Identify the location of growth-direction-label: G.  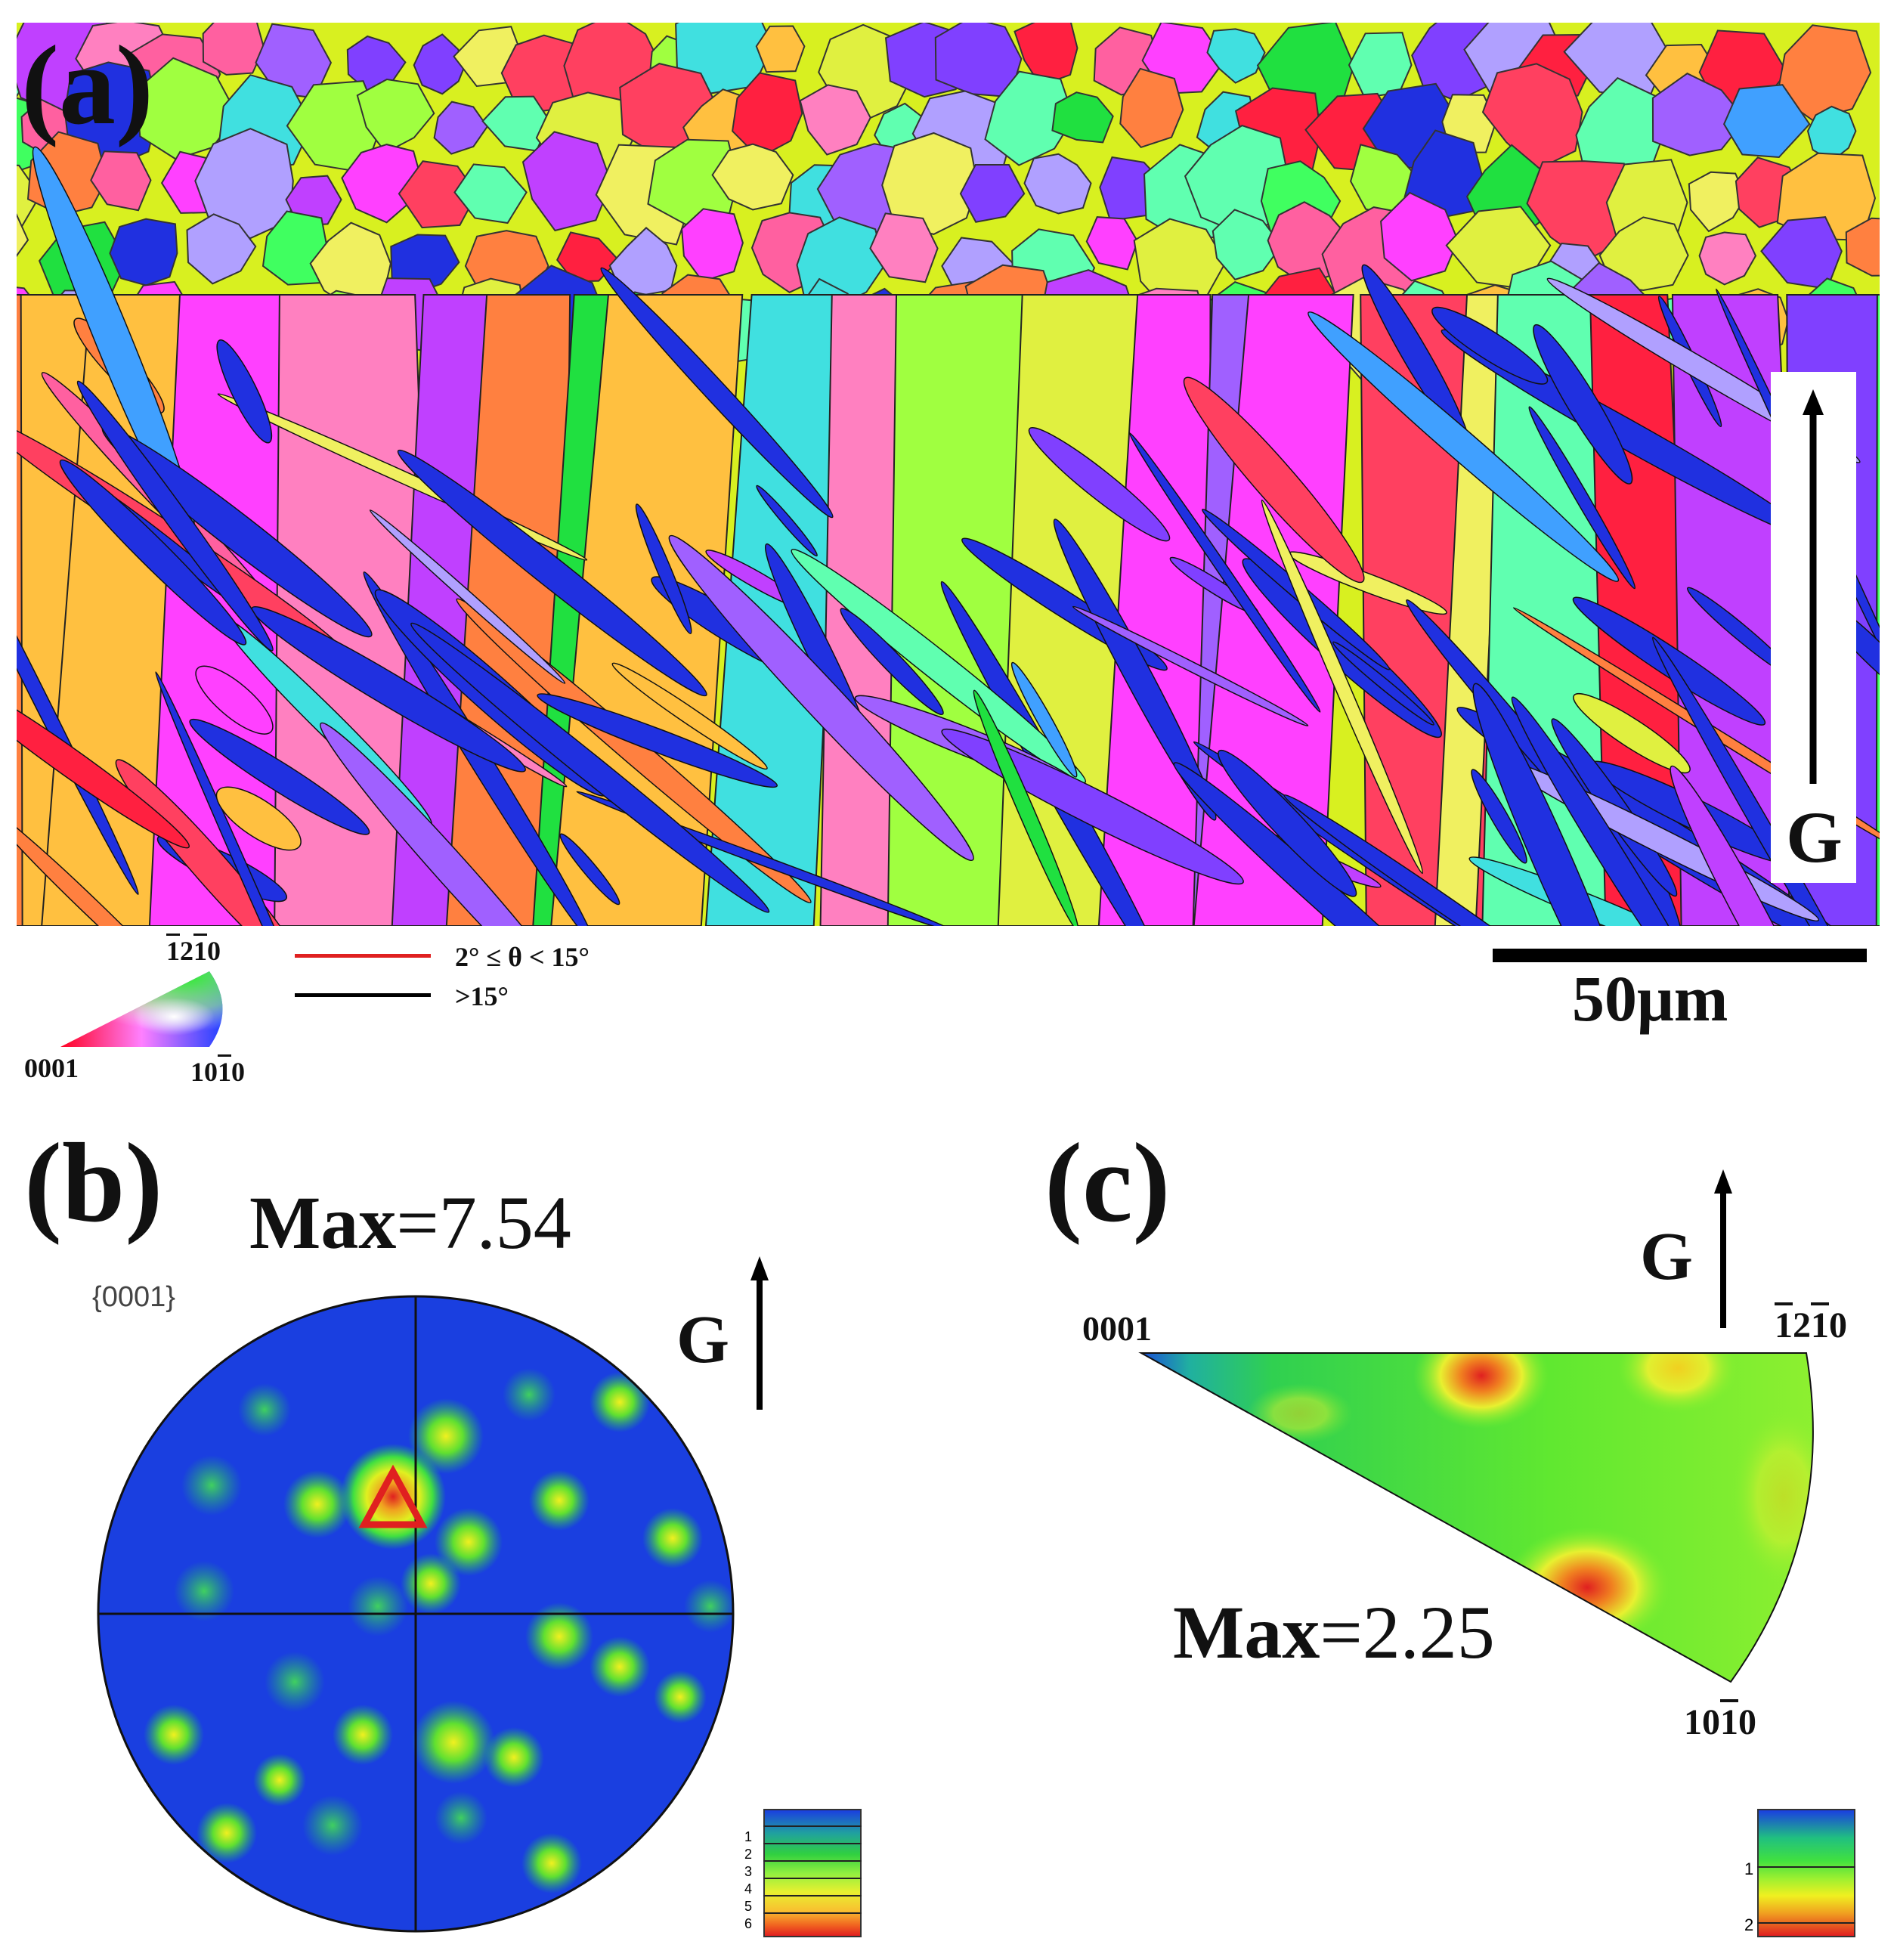
(1815, 837).